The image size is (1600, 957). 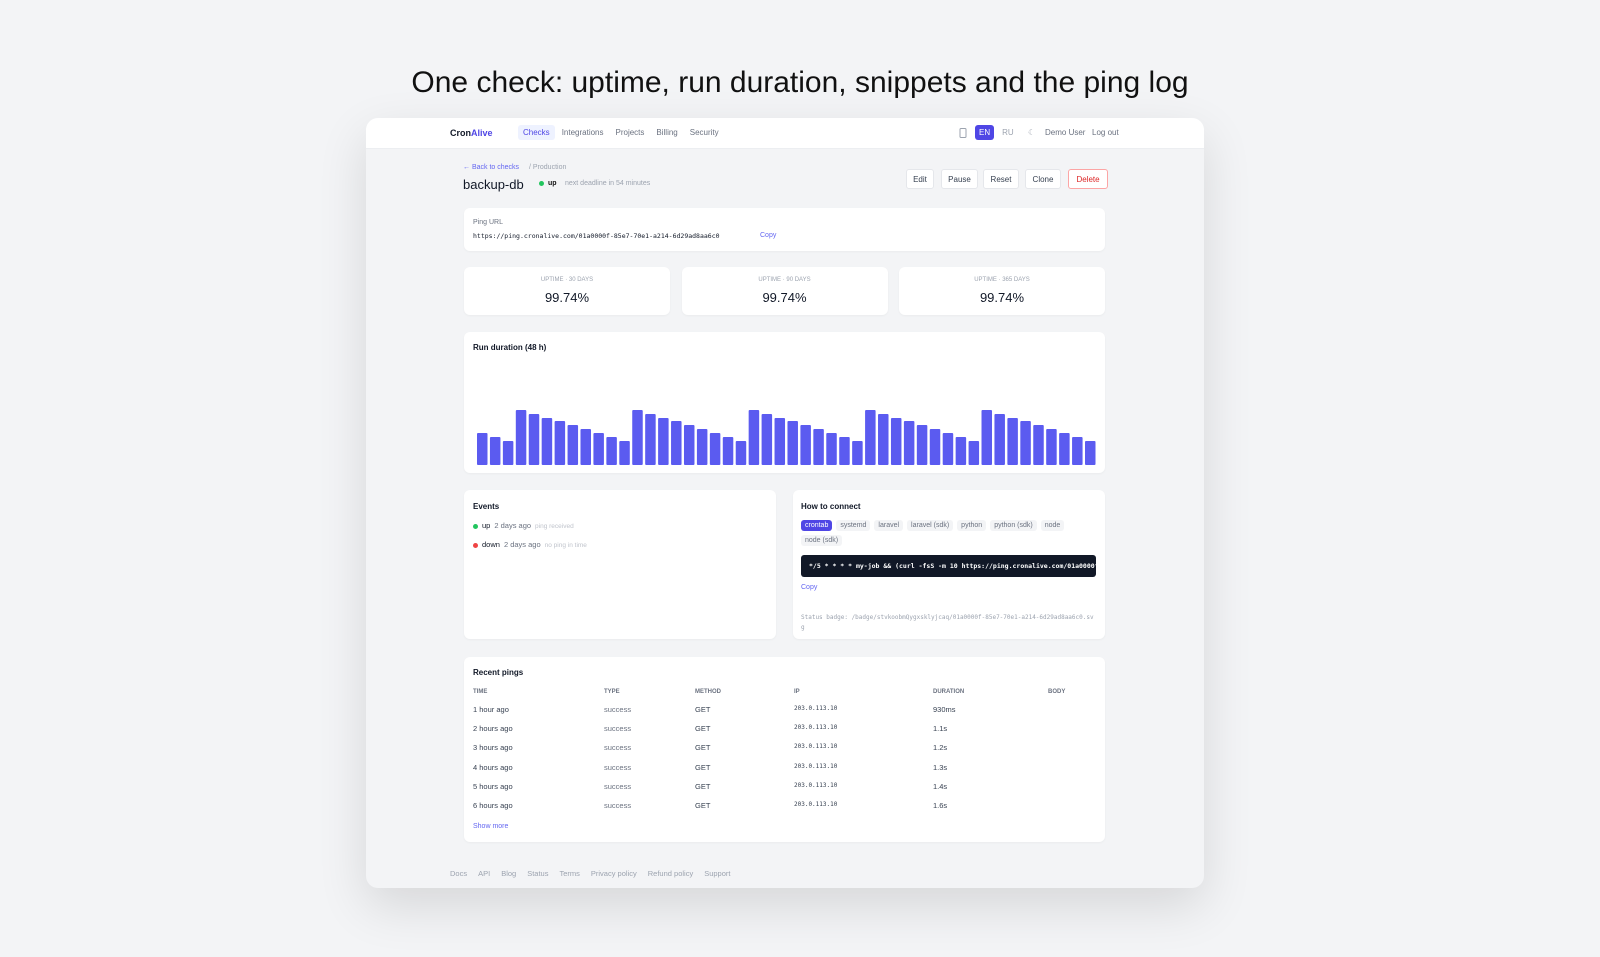 I want to click on footer-link: Blog, so click(x=509, y=873).